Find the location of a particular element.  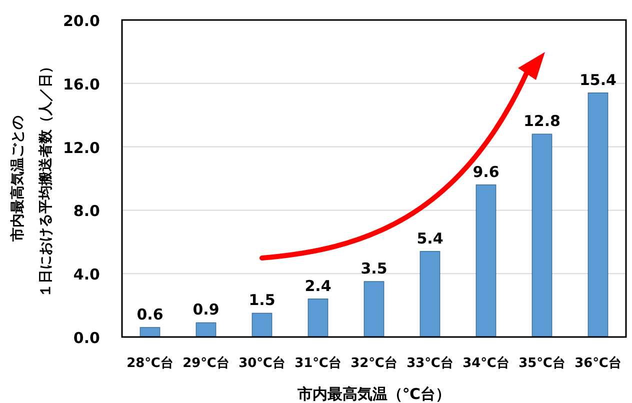

x-tick-label: 32℃台 is located at coordinates (374, 363).